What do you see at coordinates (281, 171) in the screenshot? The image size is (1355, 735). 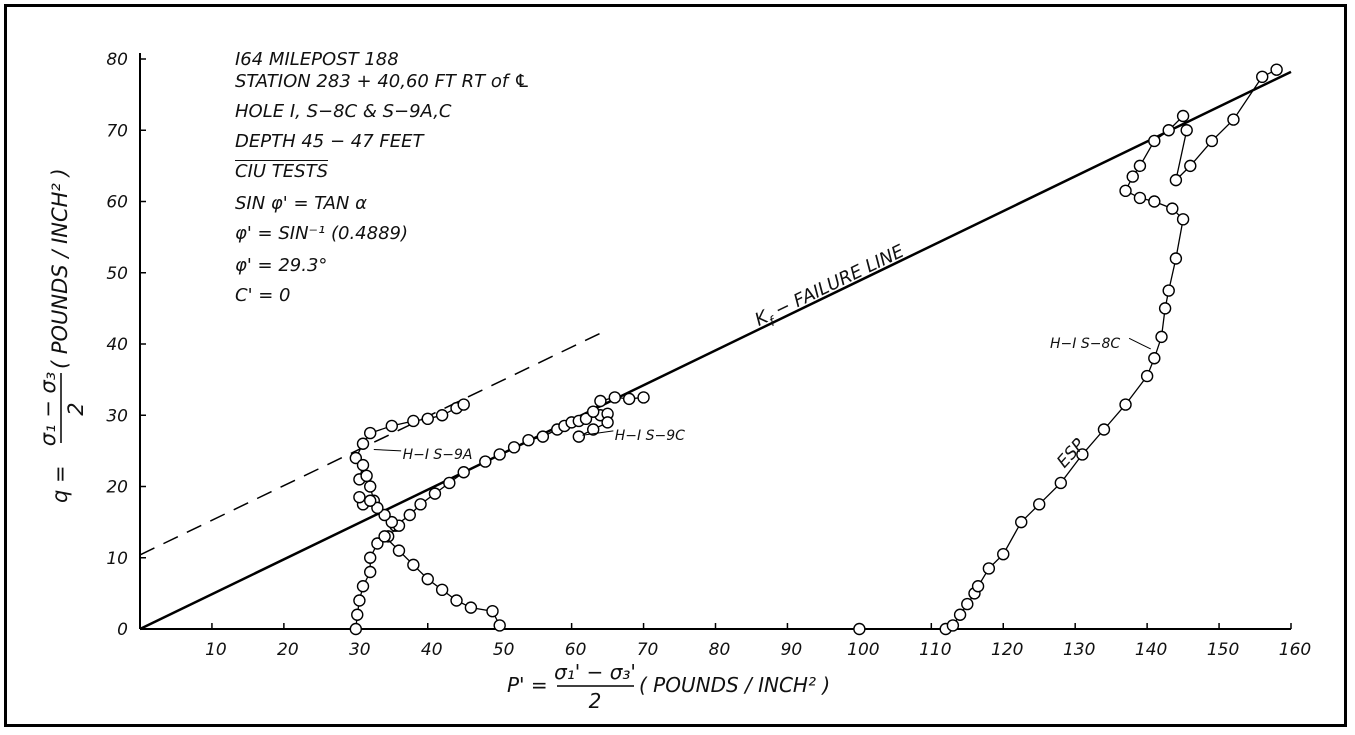 I see `note-ciu: CIU TESTS` at bounding box center [281, 171].